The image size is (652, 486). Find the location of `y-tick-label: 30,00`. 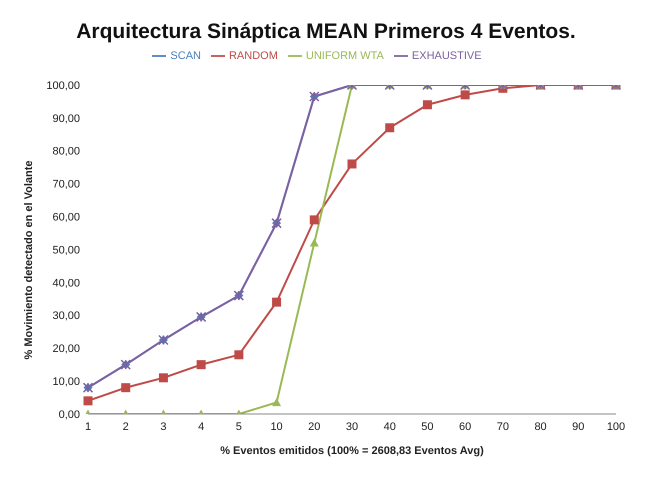

y-tick-label: 30,00 is located at coordinates (66, 316).